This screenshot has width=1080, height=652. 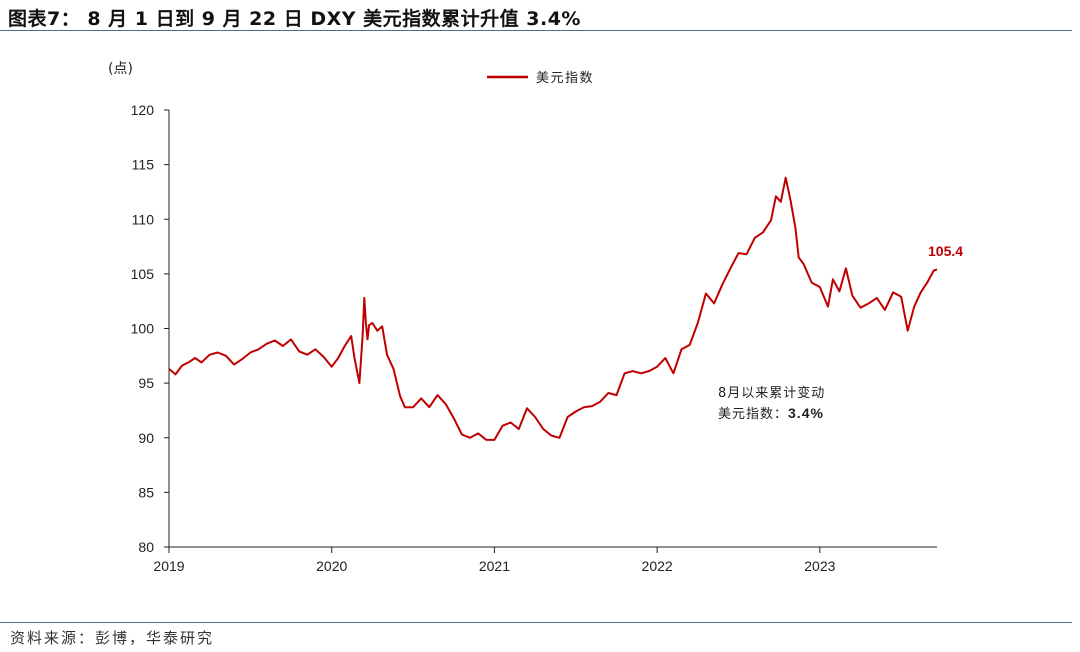 I want to click on change-annotation: 8月以来累计变动 美元指数：3.4%, so click(x=771, y=403).